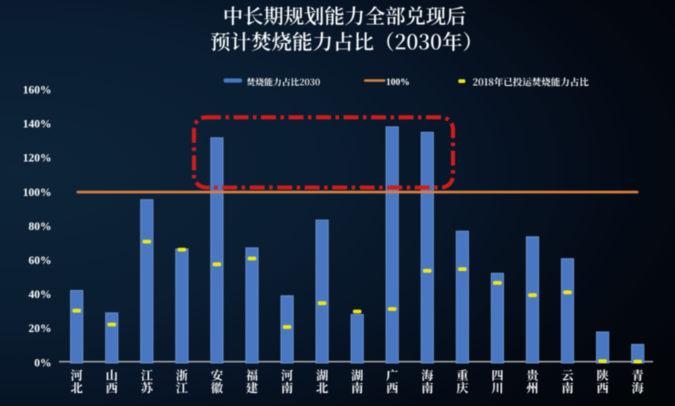 The width and height of the screenshot is (675, 406). I want to click on svg-text: 60%, so click(40, 261).